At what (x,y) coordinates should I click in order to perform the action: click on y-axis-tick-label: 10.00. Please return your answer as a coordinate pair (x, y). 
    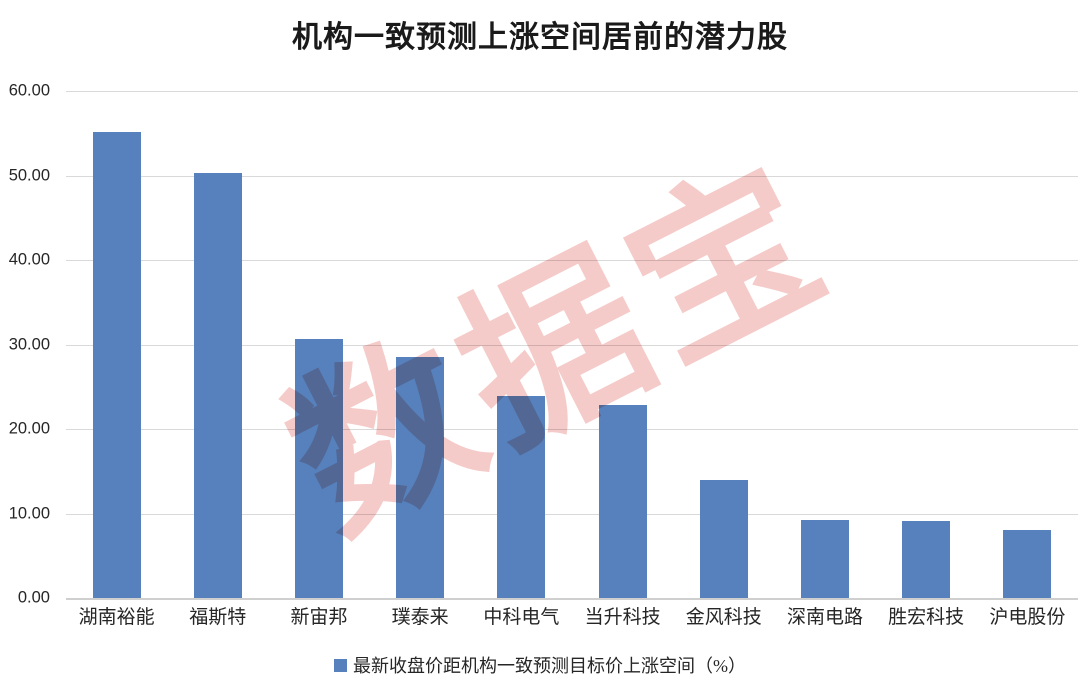
    Looking at the image, I should click on (29, 513).